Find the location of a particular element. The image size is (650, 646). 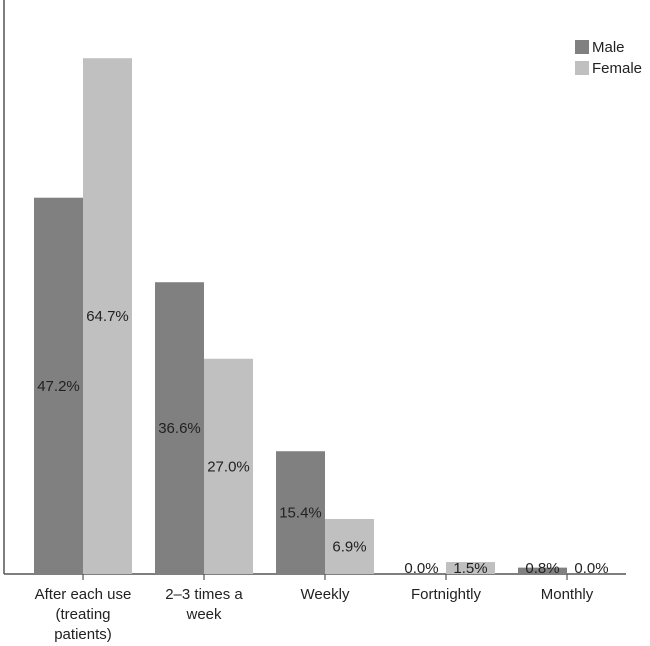

data-label-male-0: 47.2% is located at coordinates (58, 386).